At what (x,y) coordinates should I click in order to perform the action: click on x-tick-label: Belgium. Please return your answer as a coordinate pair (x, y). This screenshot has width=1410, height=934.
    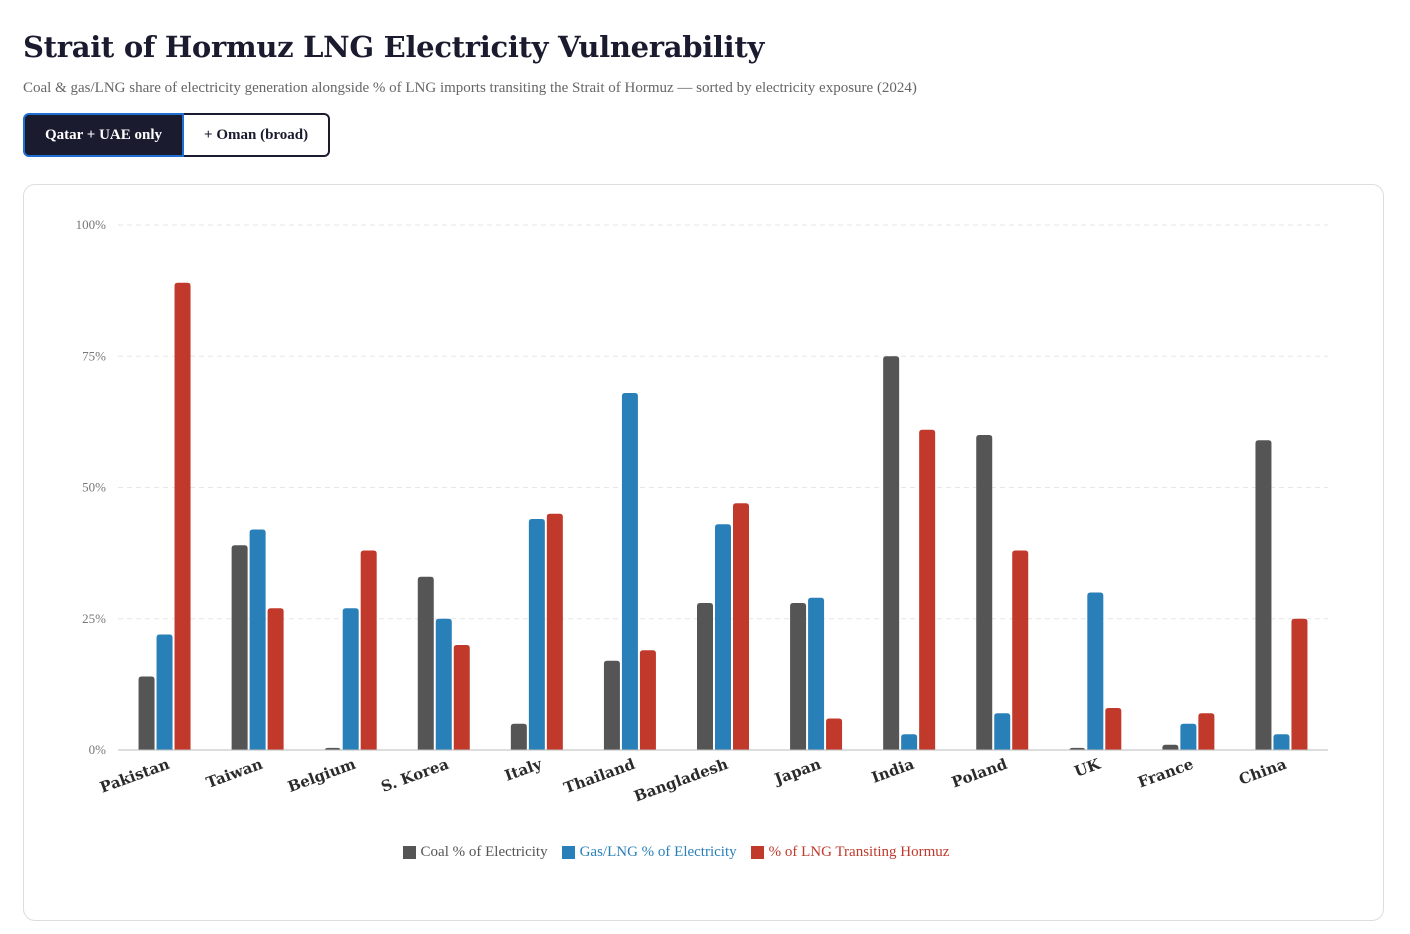
    Looking at the image, I should click on (321, 775).